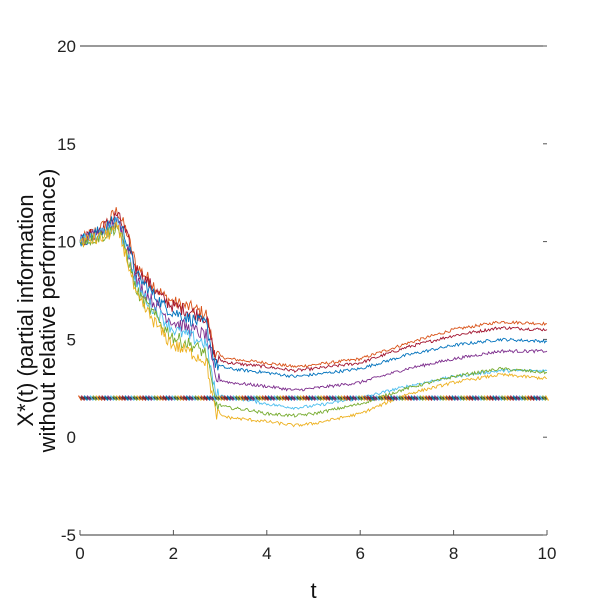 The image size is (605, 605). What do you see at coordinates (547, 553) in the screenshot?
I see `x-tick-label: 10` at bounding box center [547, 553].